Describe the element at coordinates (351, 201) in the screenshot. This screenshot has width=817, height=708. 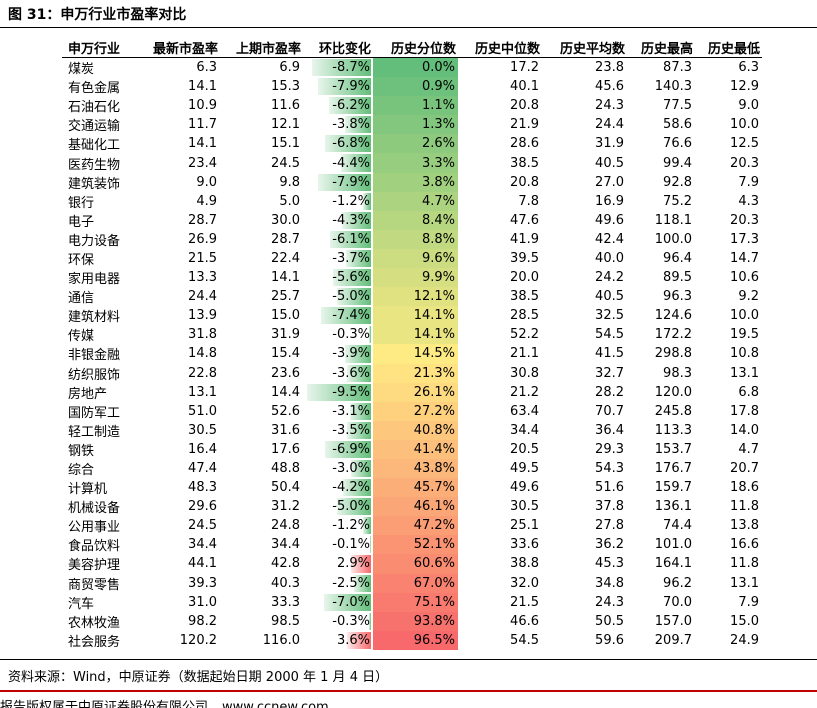
I see `change-value: -1.2%` at that location.